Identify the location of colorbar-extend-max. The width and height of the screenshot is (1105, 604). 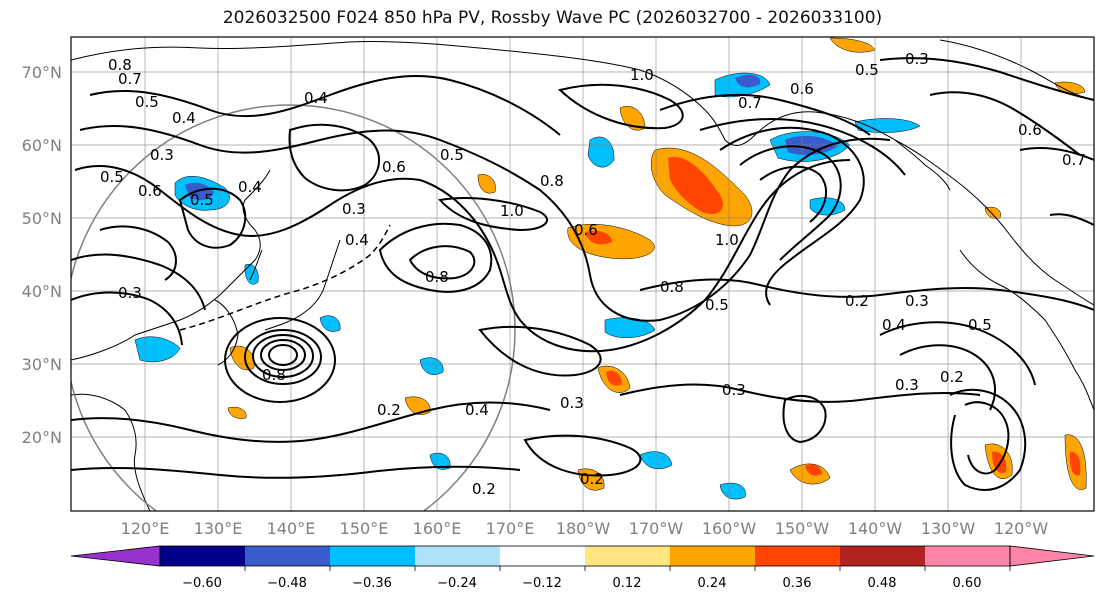
(1052, 556).